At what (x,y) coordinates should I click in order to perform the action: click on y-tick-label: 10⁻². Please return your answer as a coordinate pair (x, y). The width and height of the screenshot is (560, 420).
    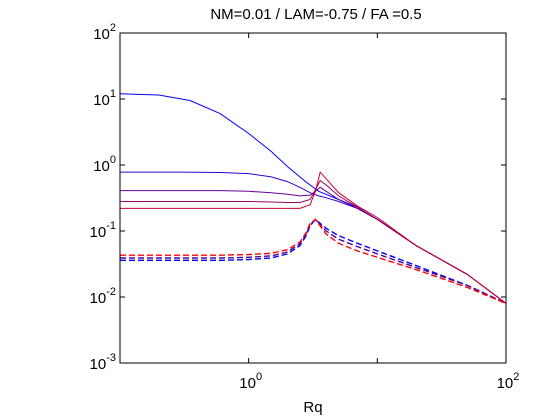
    Looking at the image, I should click on (103, 296).